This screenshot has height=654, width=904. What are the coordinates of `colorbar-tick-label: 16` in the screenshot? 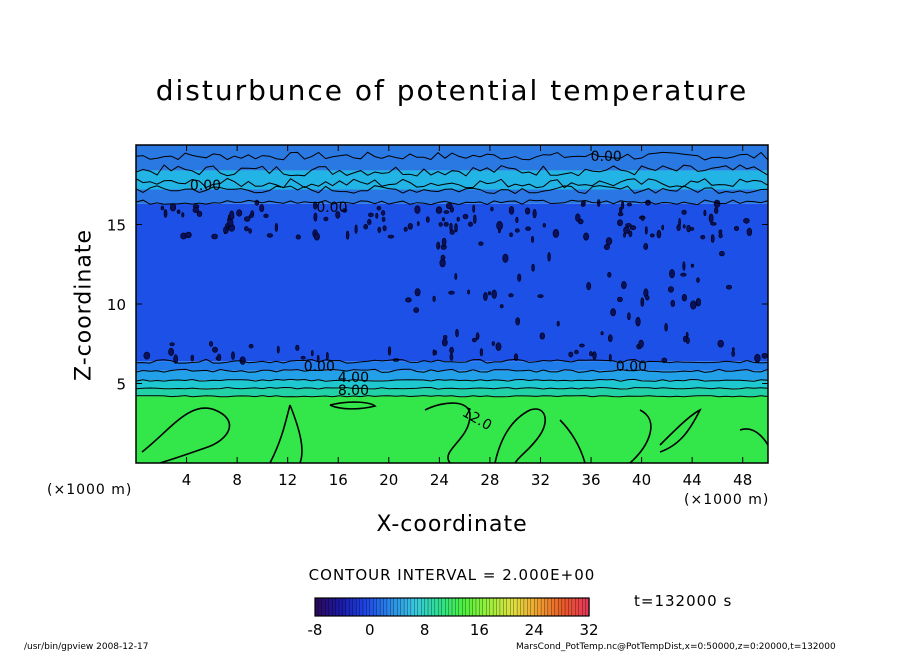 It's located at (479, 630).